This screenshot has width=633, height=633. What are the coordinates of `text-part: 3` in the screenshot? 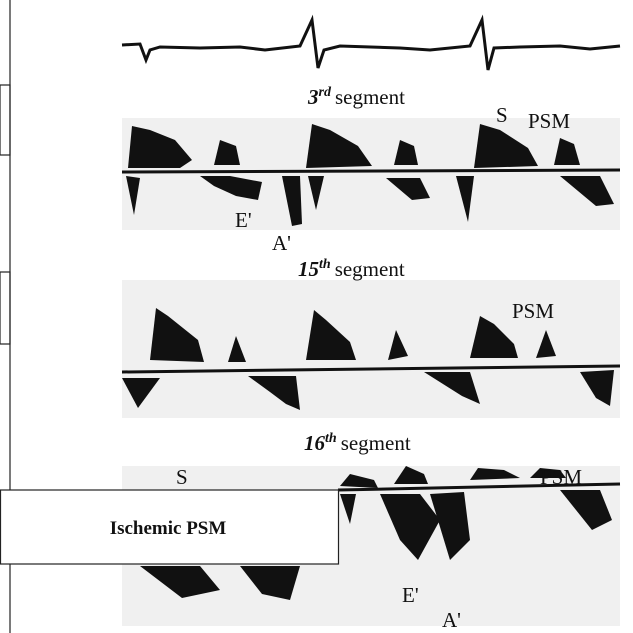 It's located at (313, 97).